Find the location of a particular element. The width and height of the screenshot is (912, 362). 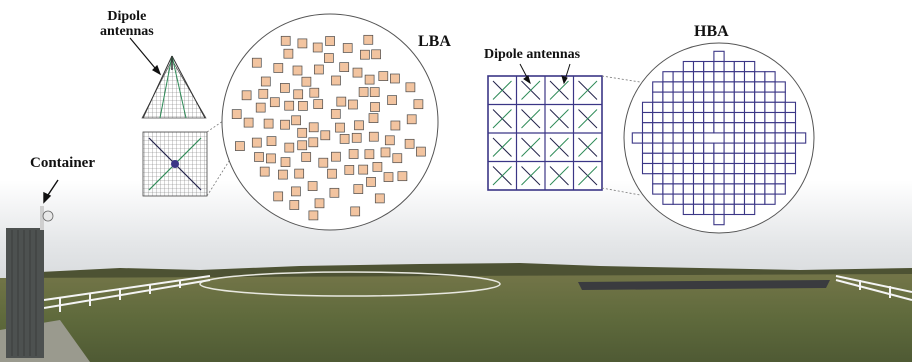

lba-tiles is located at coordinates (328, 127).